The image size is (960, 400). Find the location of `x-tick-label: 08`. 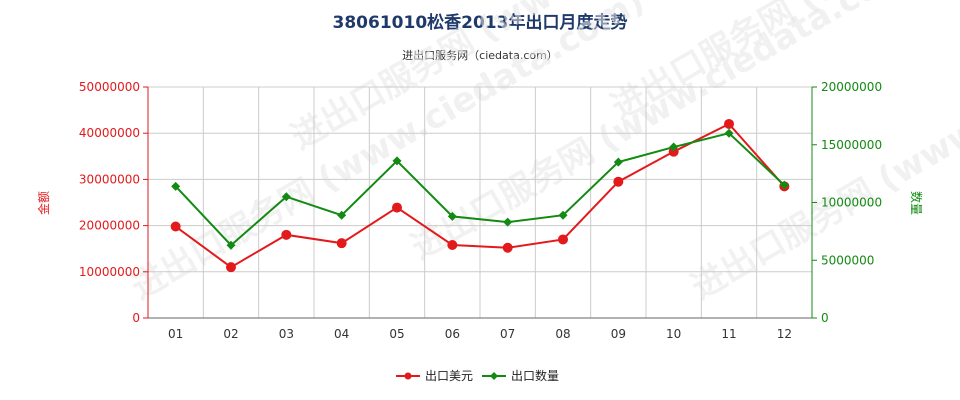

x-tick-label: 08 is located at coordinates (562, 334).